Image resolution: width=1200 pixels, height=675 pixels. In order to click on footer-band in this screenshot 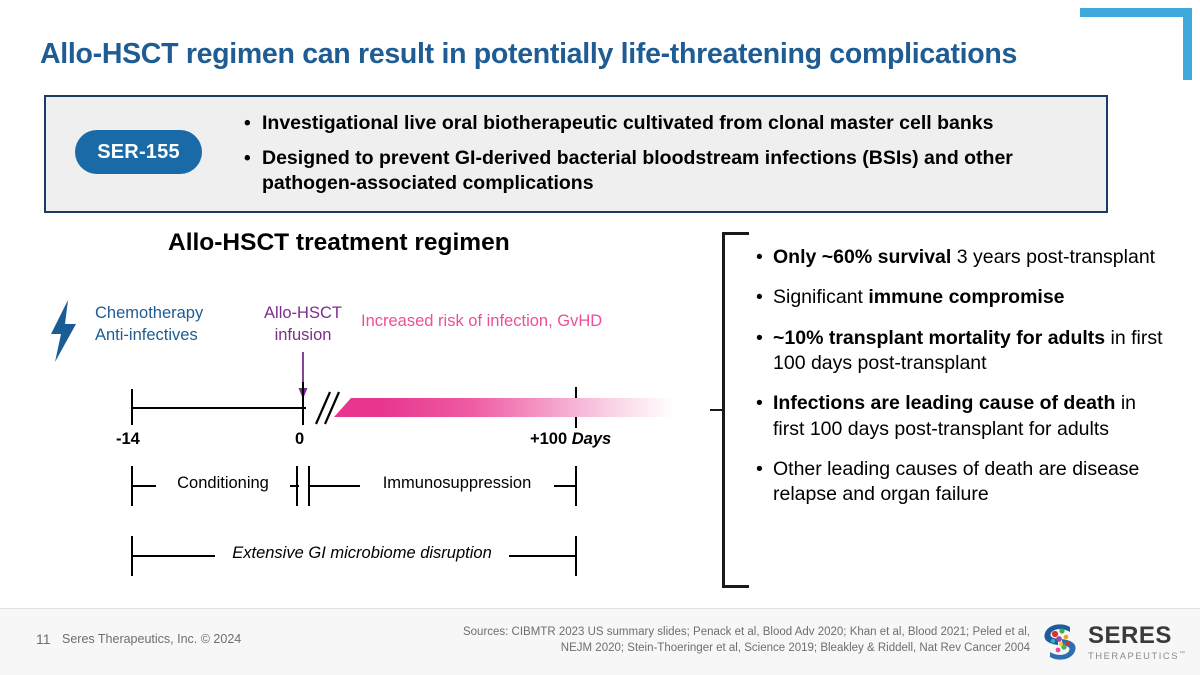, I will do `click(600, 642)`.